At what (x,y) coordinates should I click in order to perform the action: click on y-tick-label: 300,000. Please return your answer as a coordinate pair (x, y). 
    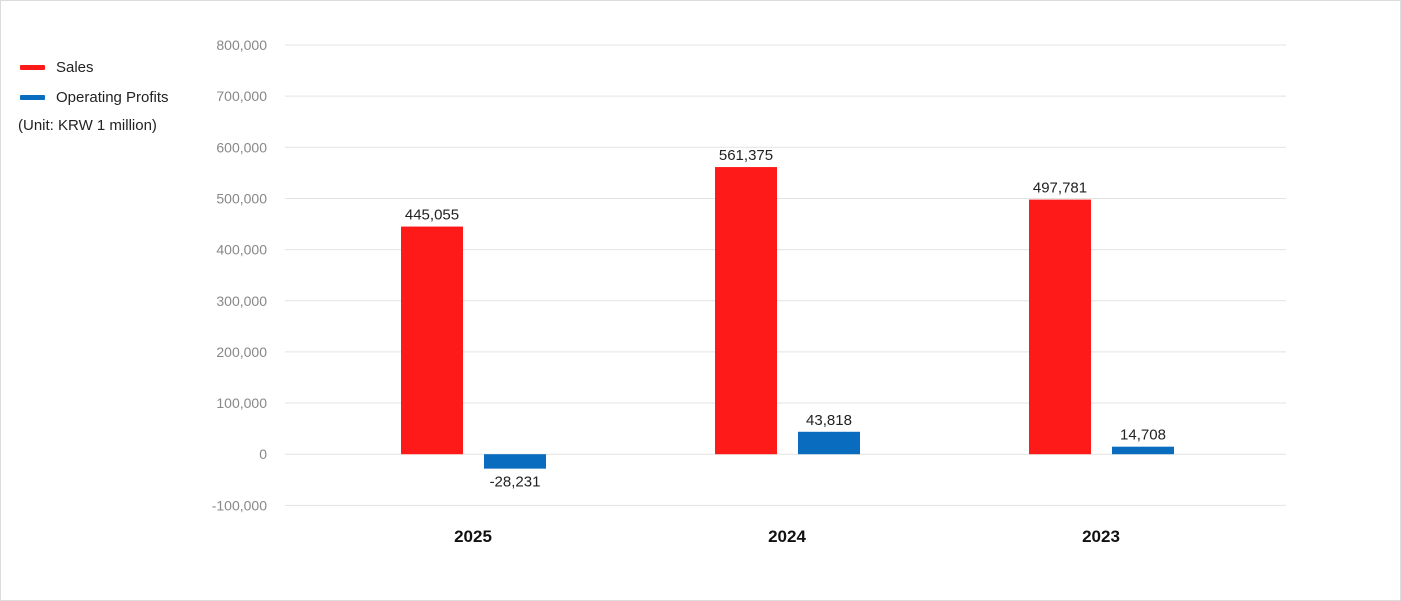
    Looking at the image, I should click on (241, 301).